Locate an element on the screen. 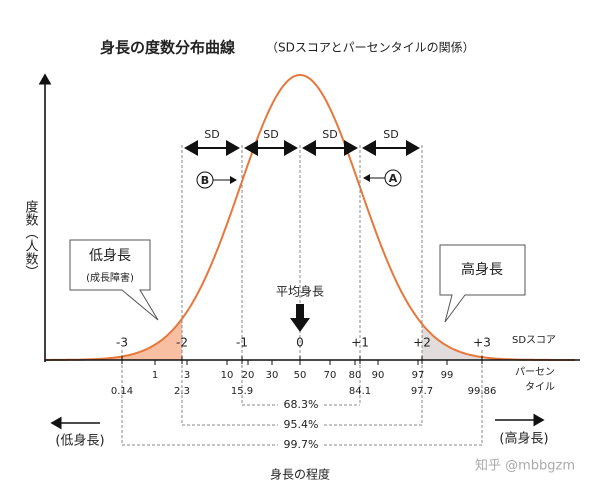  sd-label: +3 is located at coordinates (482, 343).